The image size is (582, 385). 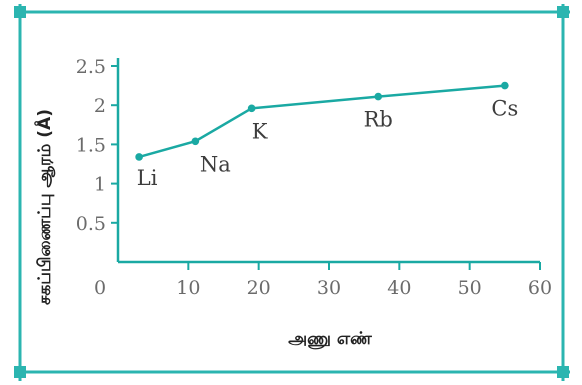 What do you see at coordinates (330, 339) in the screenshot?
I see `x-axis-title: அணு எண்` at bounding box center [330, 339].